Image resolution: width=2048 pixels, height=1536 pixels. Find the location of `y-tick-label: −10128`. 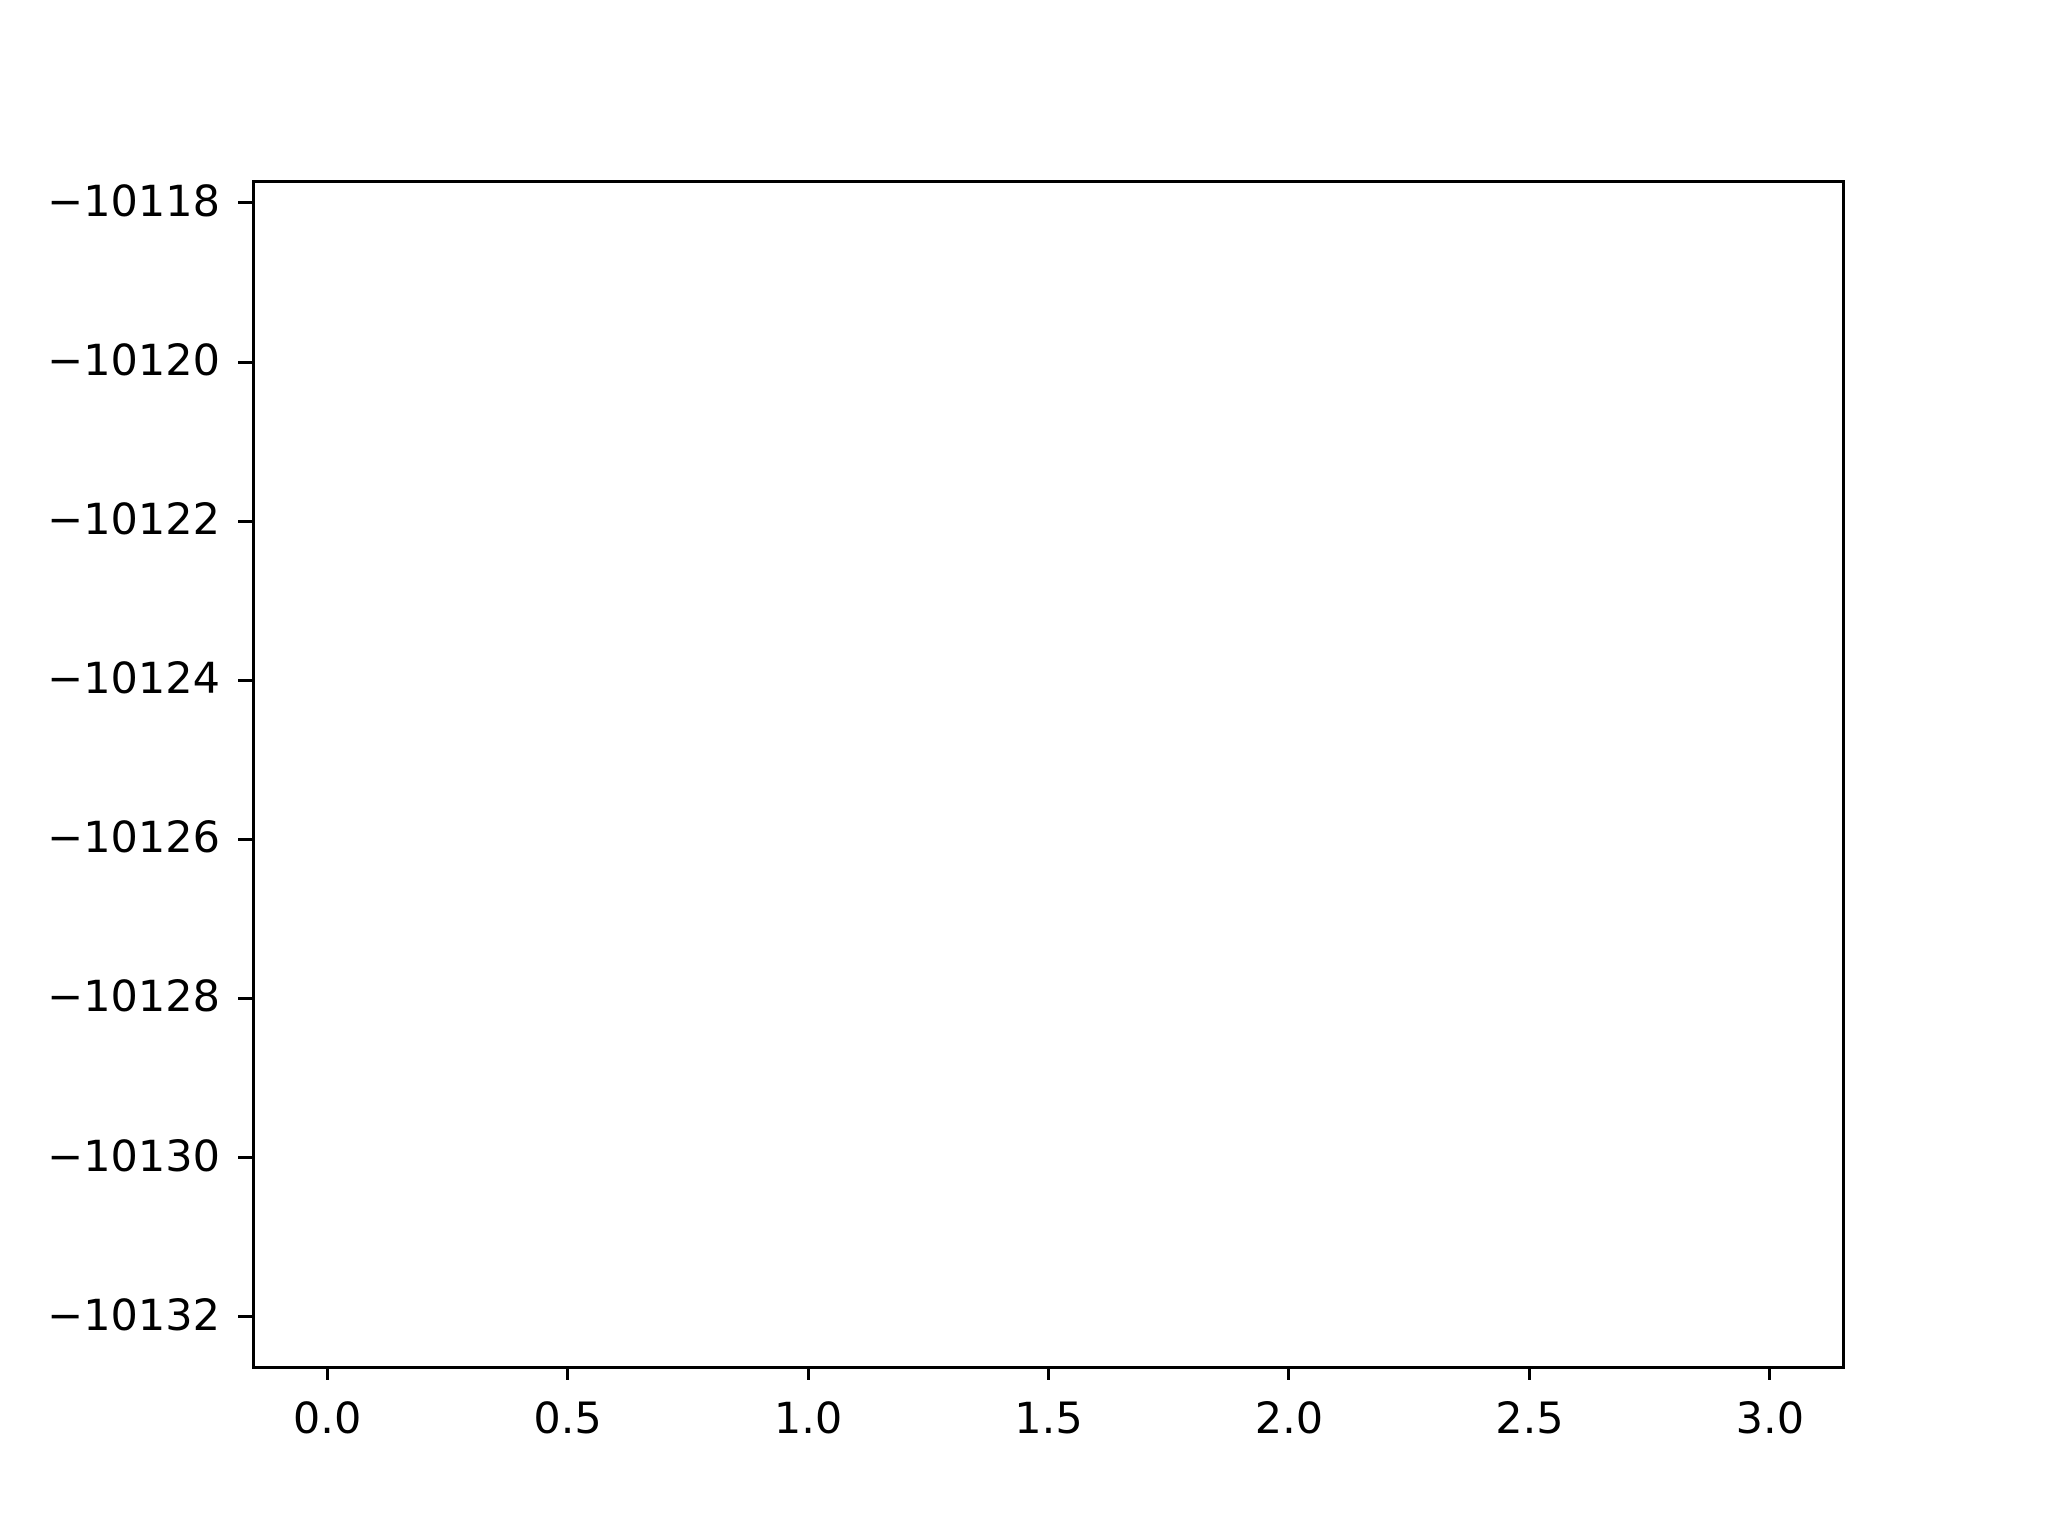

y-tick-label: −10128 is located at coordinates (133, 997).